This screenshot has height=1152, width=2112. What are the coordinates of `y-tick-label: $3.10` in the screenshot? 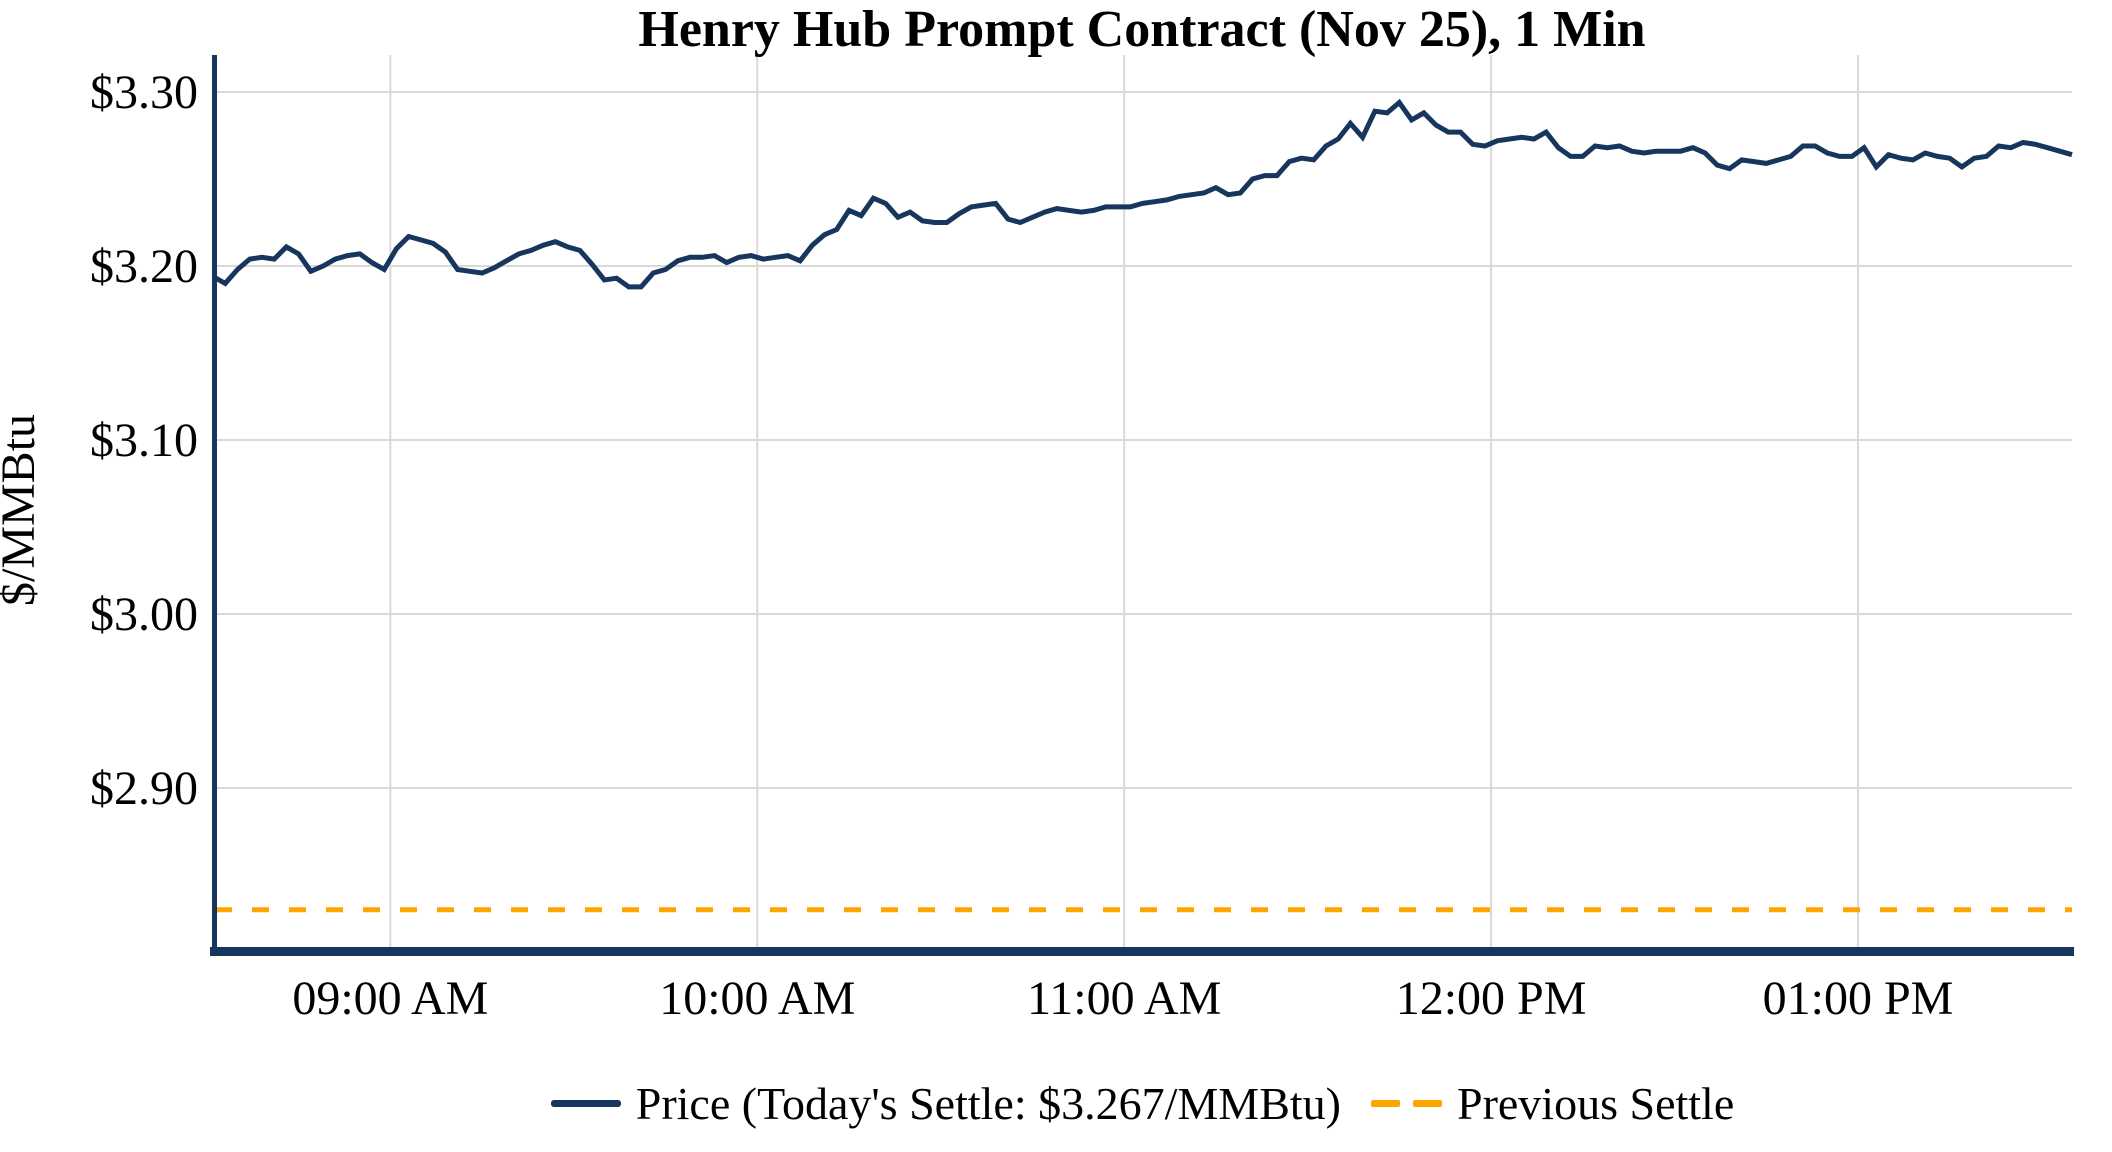 It's located at (144, 440).